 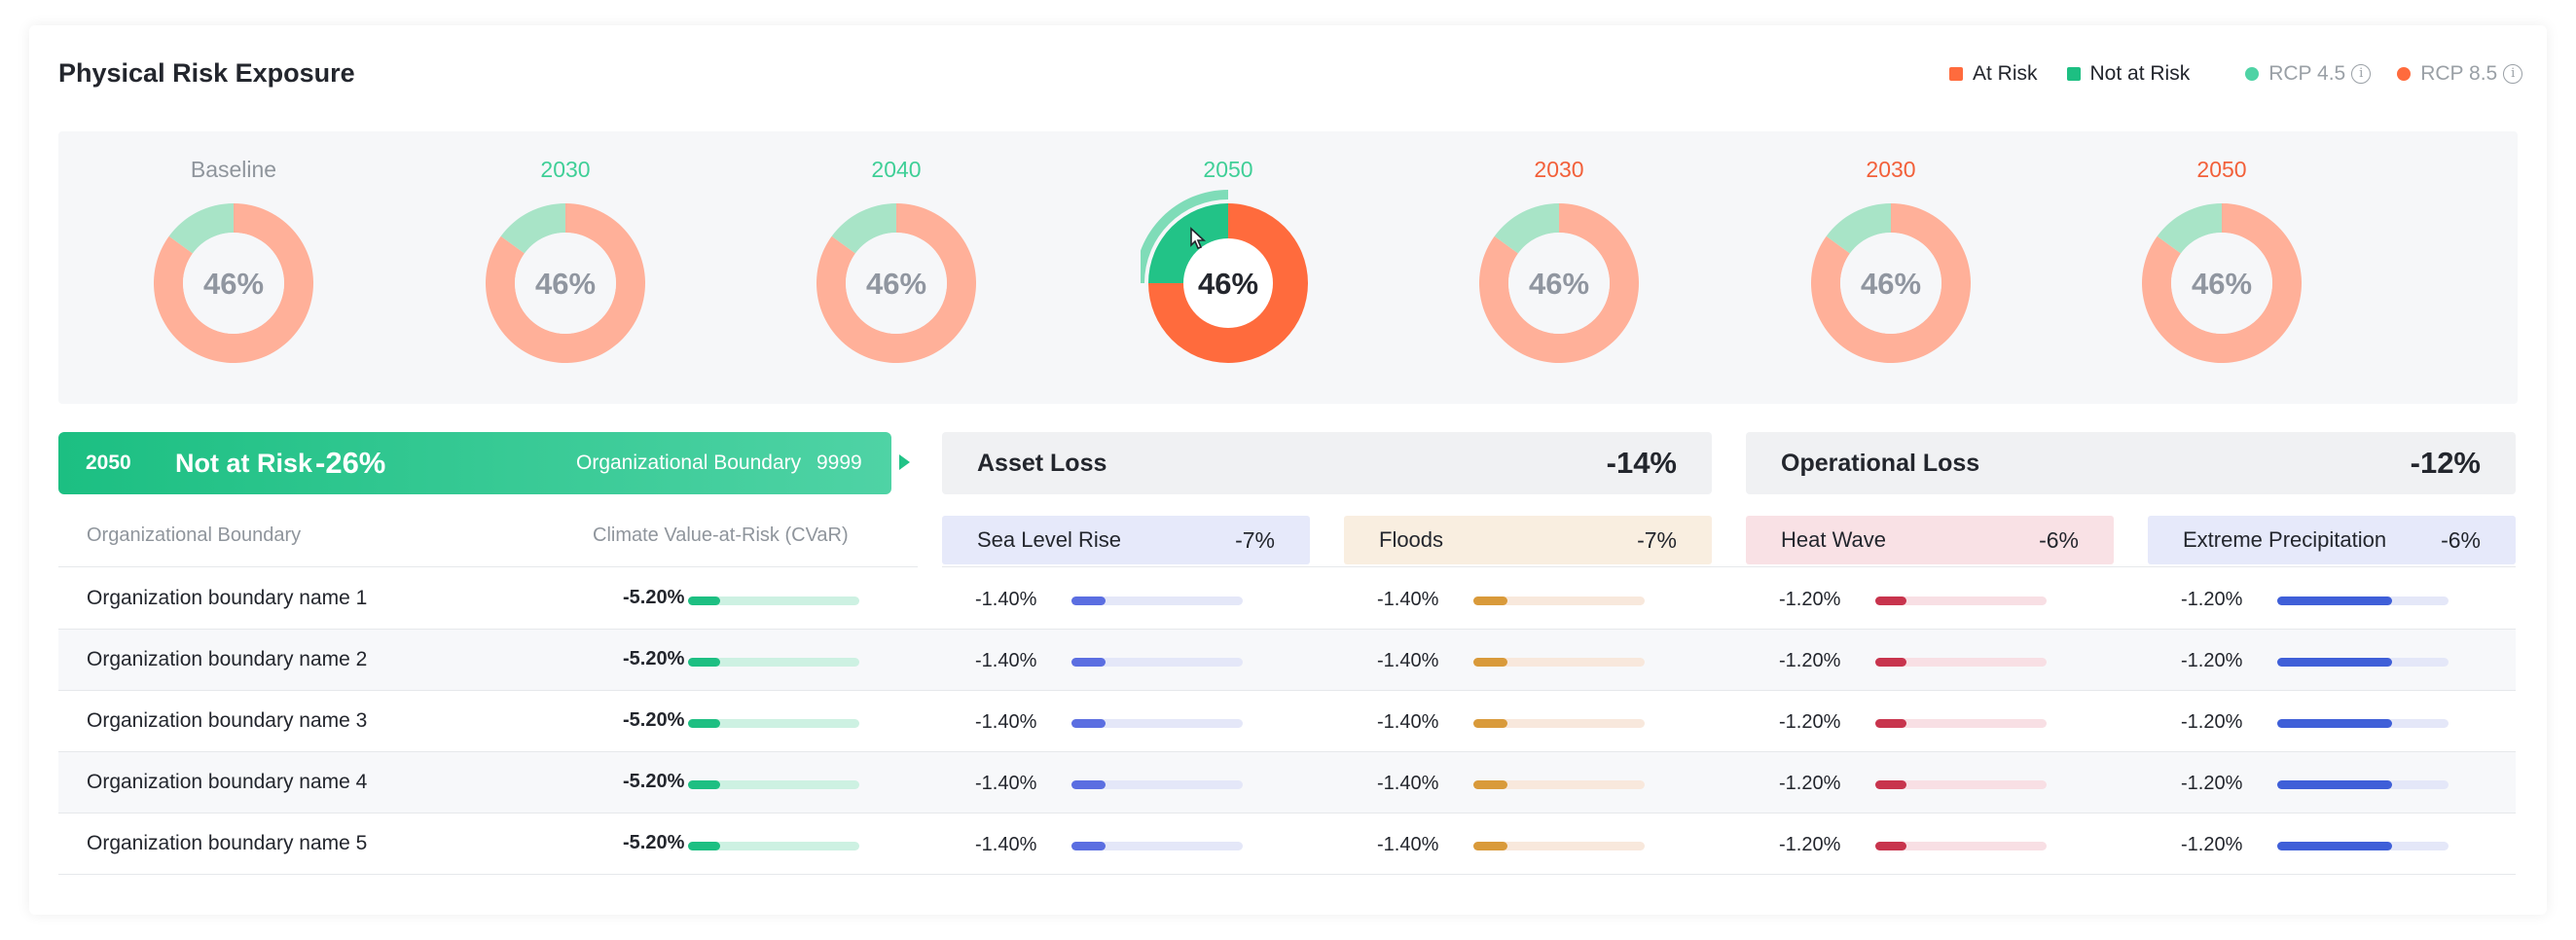 What do you see at coordinates (1184, 237) in the screenshot?
I see `hover-highlight` at bounding box center [1184, 237].